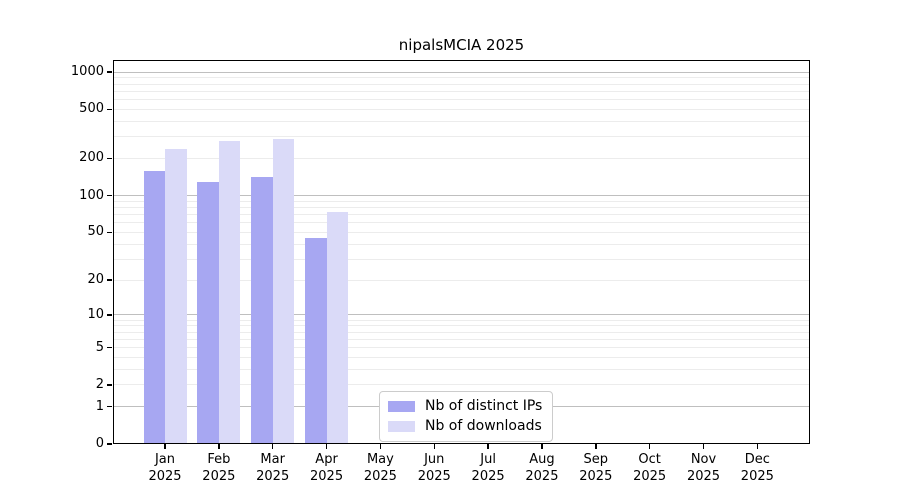 The width and height of the screenshot is (900, 500). What do you see at coordinates (326, 459) in the screenshot?
I see `month-label: Apr` at bounding box center [326, 459].